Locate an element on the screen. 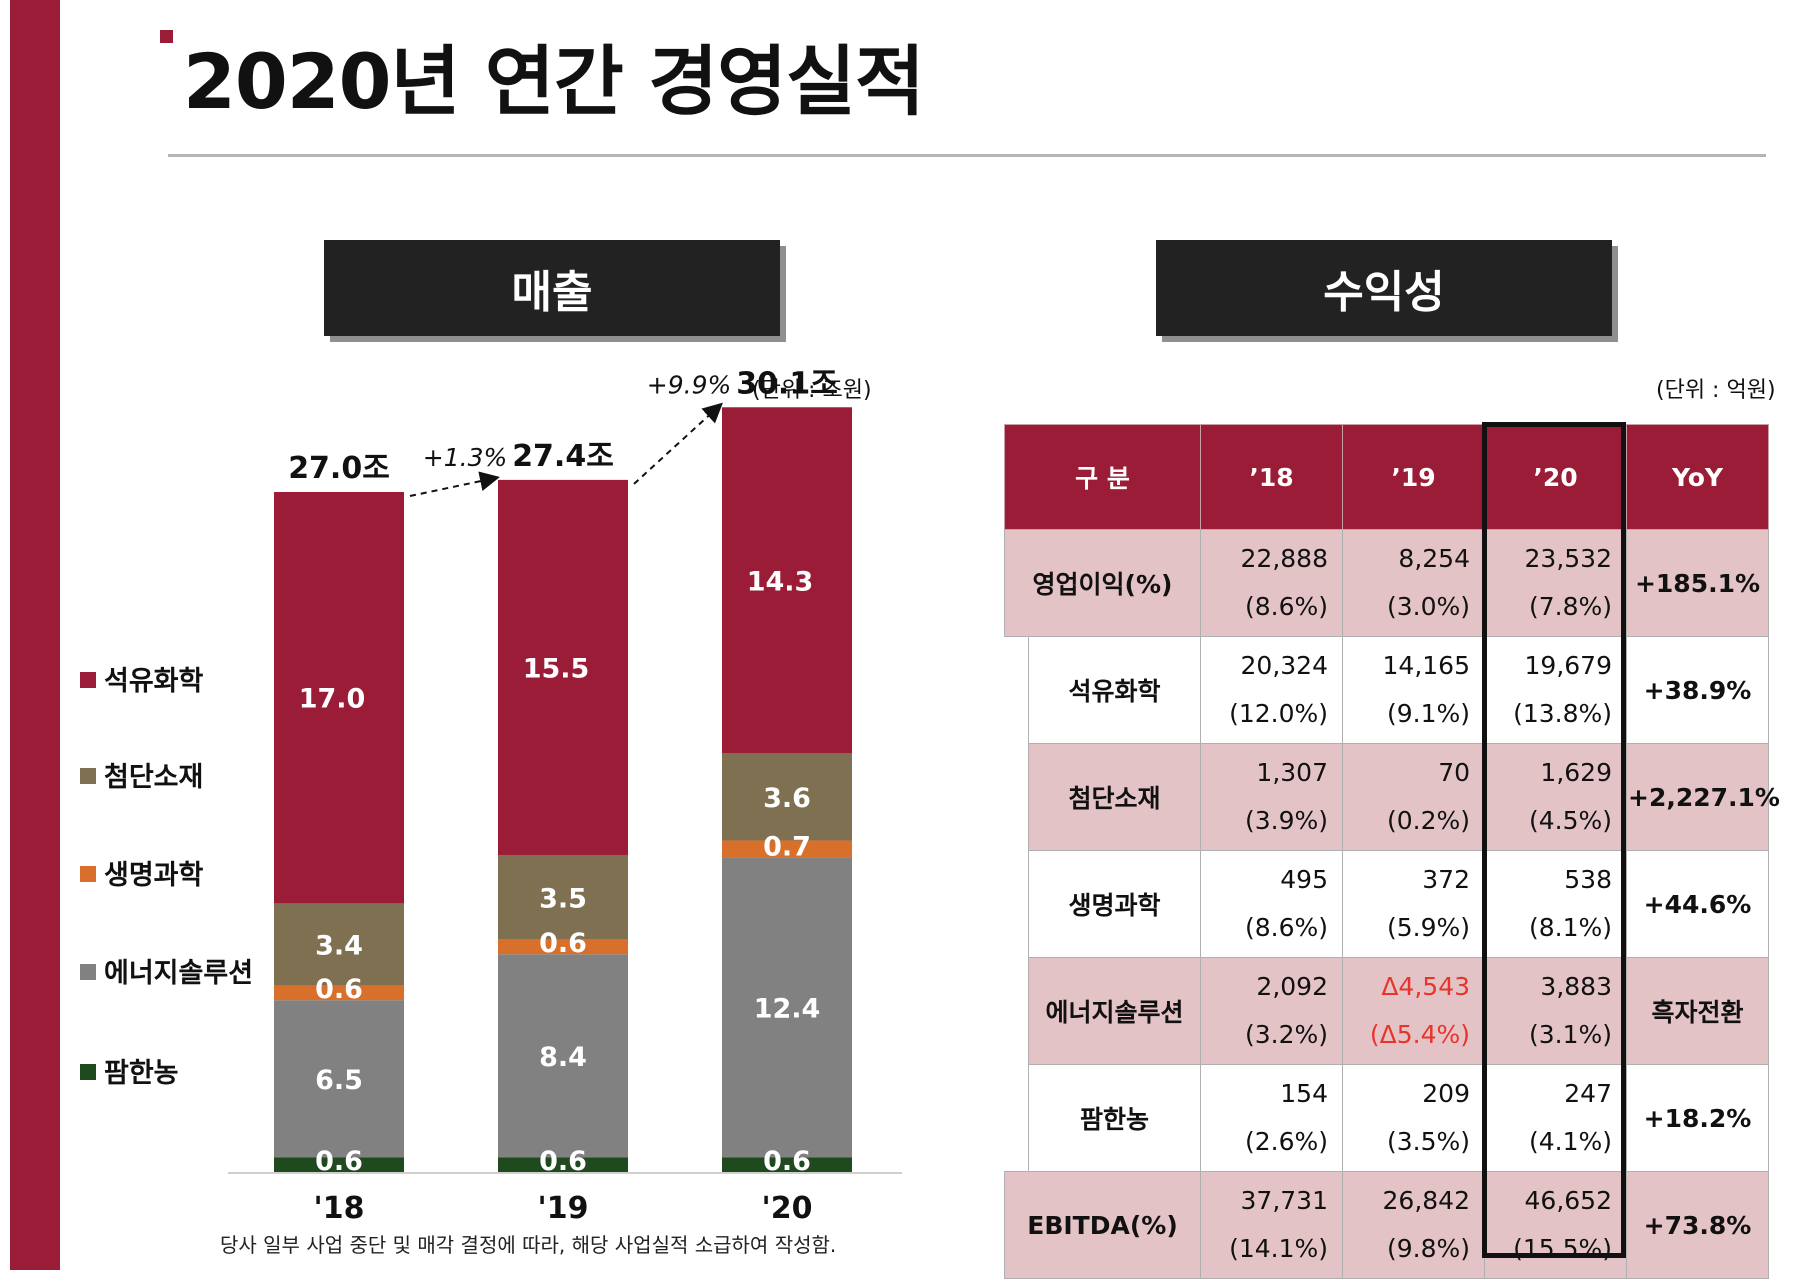 The width and height of the screenshot is (1802, 1279). row-label: 석유화학 is located at coordinates (1114, 690).